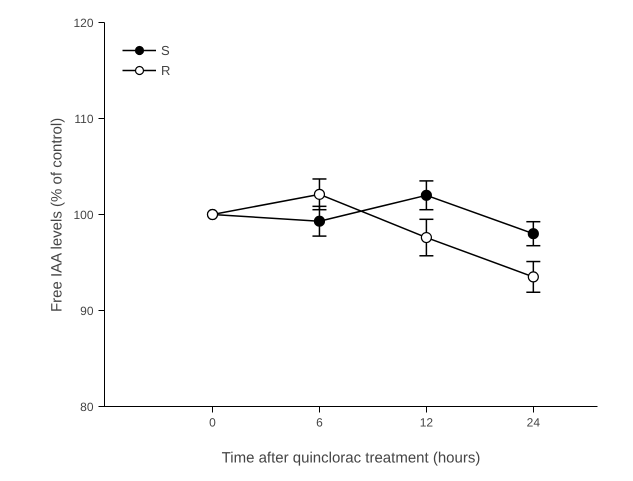 The image size is (633, 481). Describe the element at coordinates (427, 423) in the screenshot. I see `x-tick-label: 12` at that location.